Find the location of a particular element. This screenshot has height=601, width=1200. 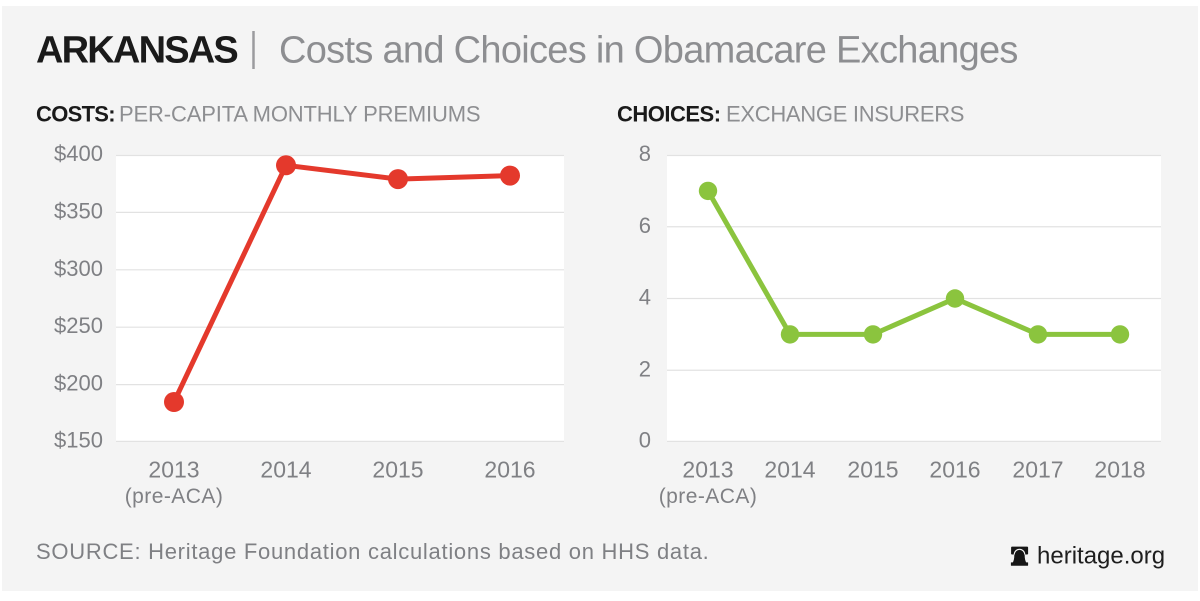

svg-text:Costs and Choices in Obamacare: Costs and Choices in Obamacare Exchanges is located at coordinates (648, 51).